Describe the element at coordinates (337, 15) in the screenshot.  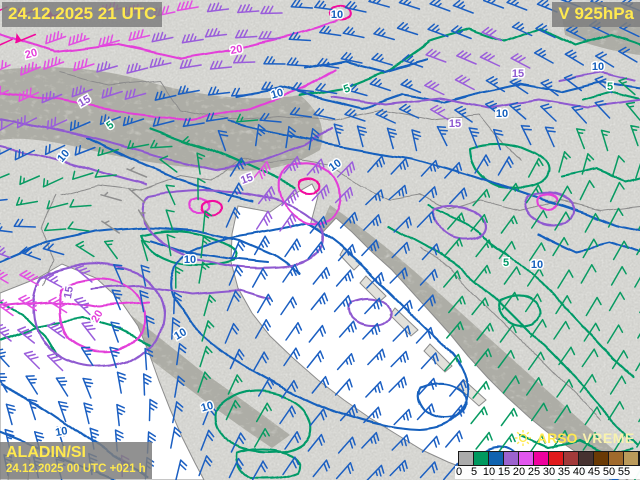
I see `contour-label: 10` at that location.